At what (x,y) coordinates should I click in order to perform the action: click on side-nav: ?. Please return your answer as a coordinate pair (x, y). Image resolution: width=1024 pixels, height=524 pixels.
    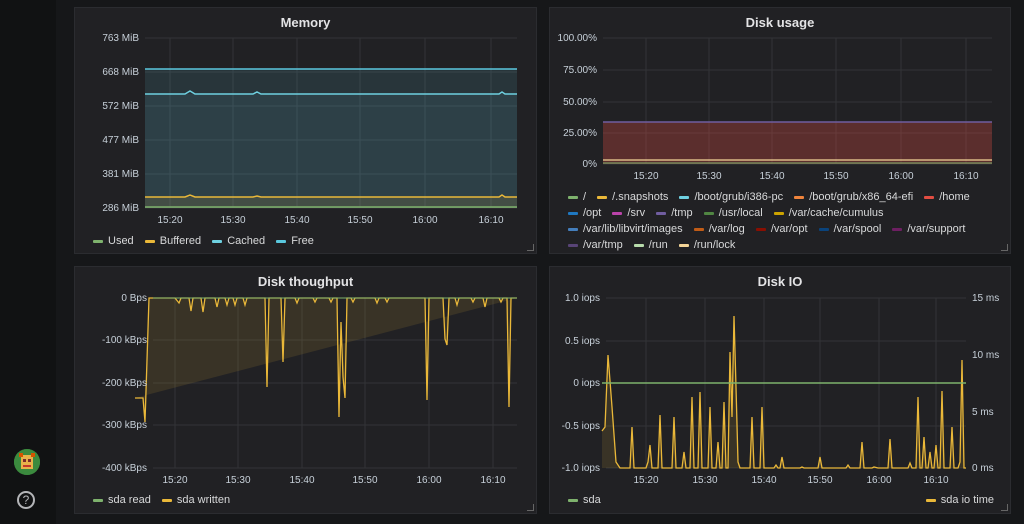
    Looking at the image, I should click on (28, 262).